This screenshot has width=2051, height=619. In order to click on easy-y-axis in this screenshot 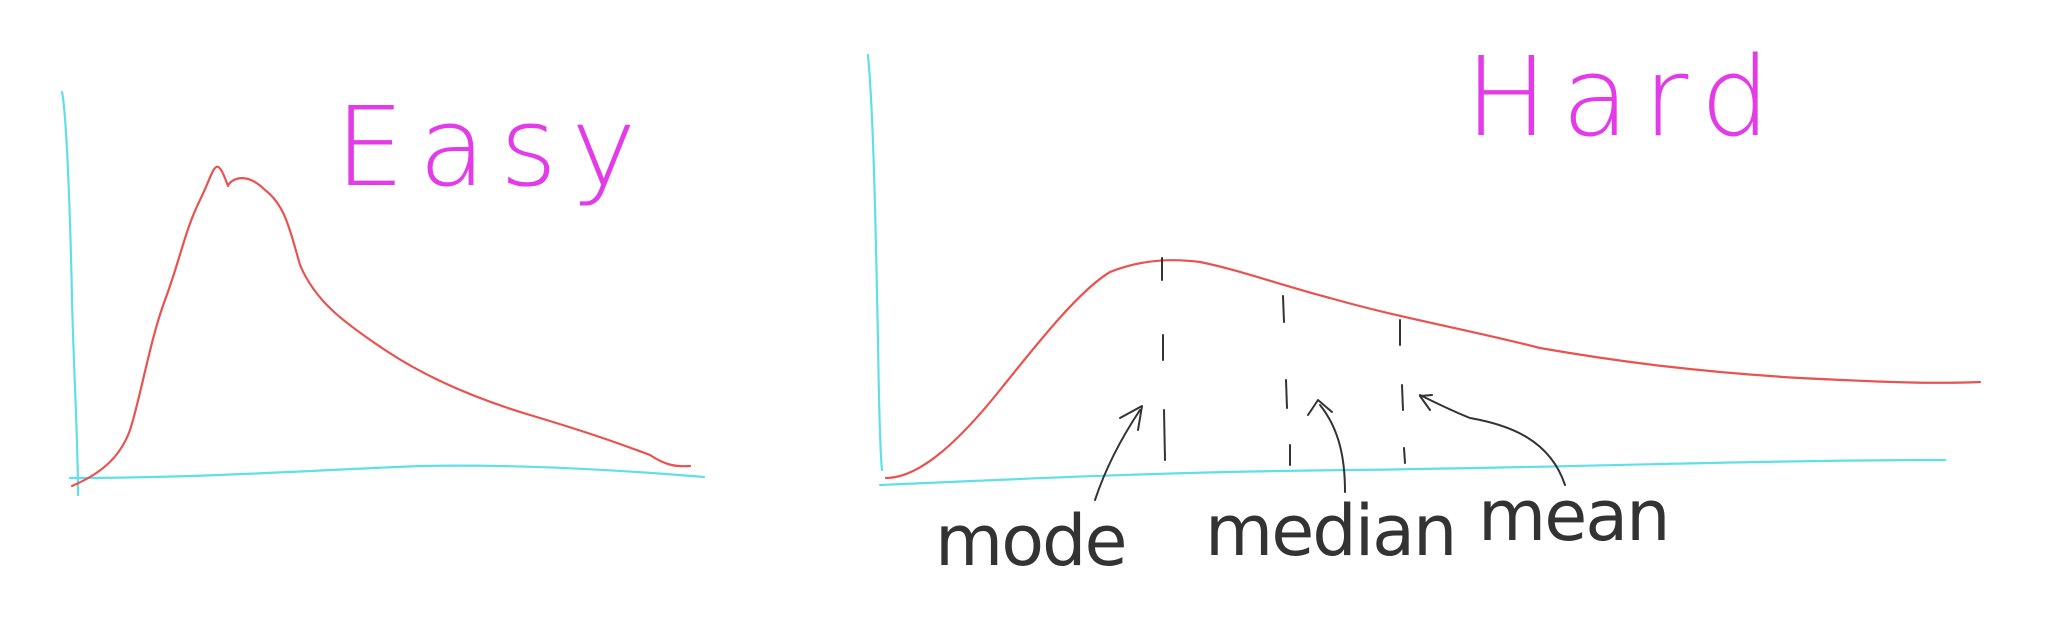, I will do `click(70, 293)`.